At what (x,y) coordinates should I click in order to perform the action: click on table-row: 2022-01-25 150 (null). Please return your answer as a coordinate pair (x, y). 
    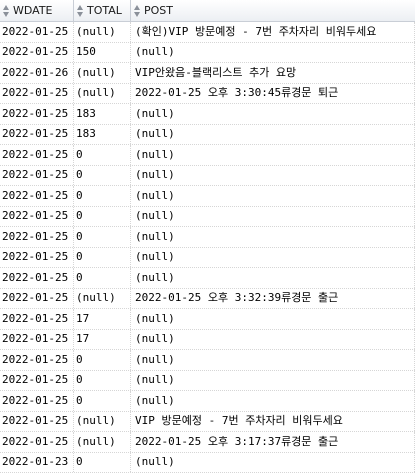
    Looking at the image, I should click on (207, 53).